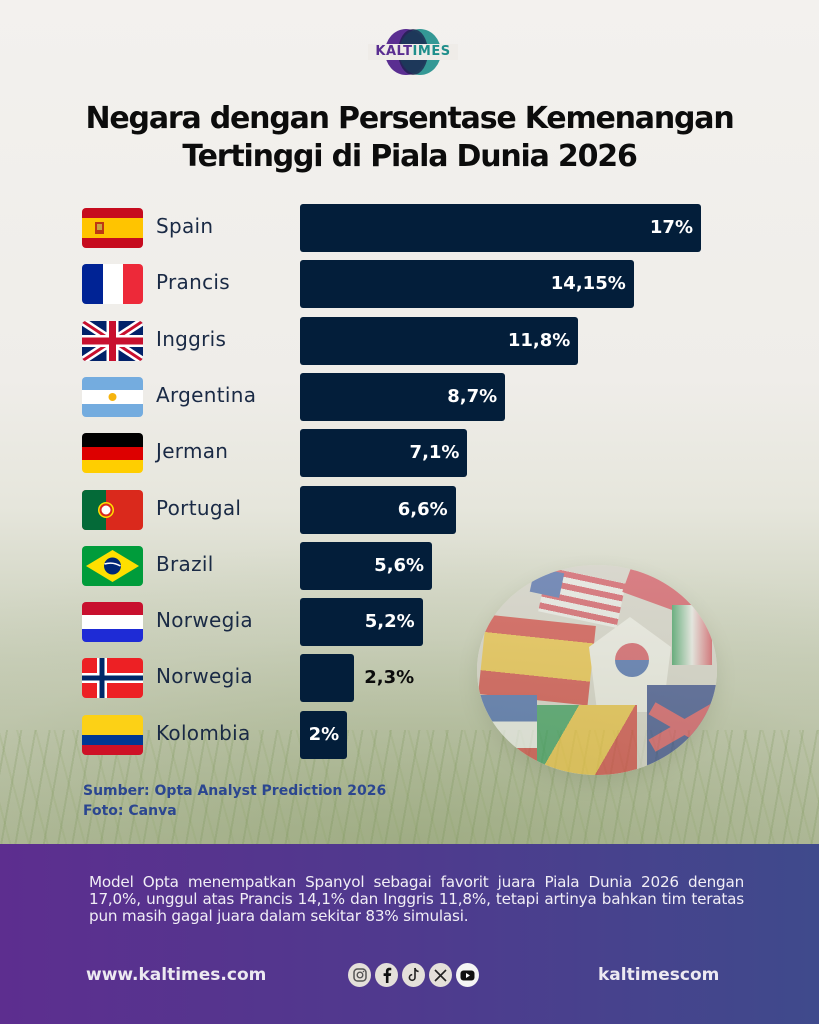 This screenshot has height=1024, width=819. What do you see at coordinates (659, 975) in the screenshot?
I see `social-handle: kaltimescom` at bounding box center [659, 975].